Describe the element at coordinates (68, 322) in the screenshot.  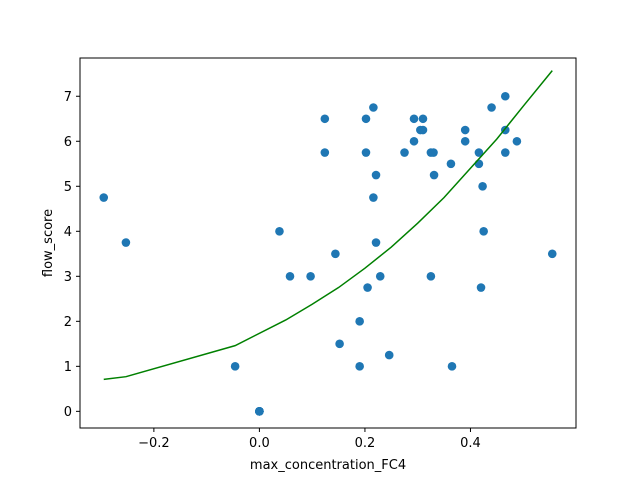
I see `y-tick-label: 2` at that location.